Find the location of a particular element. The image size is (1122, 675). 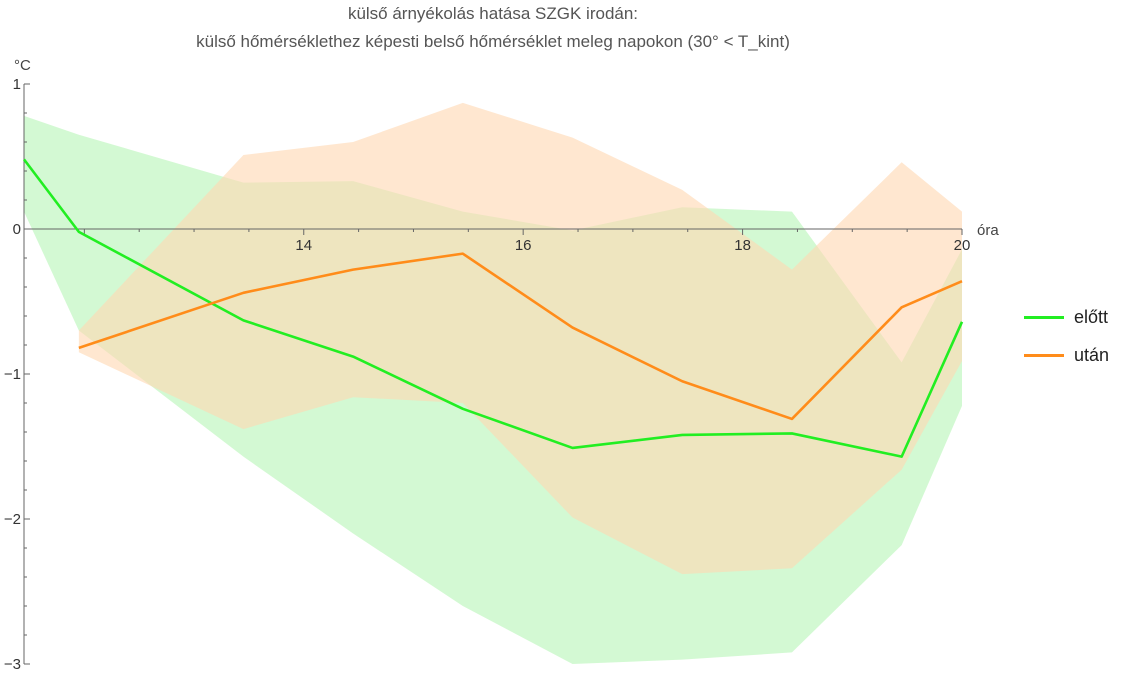

chart-title: külső árnyékolás hatása SZGK irodán: is located at coordinates (493, 13).